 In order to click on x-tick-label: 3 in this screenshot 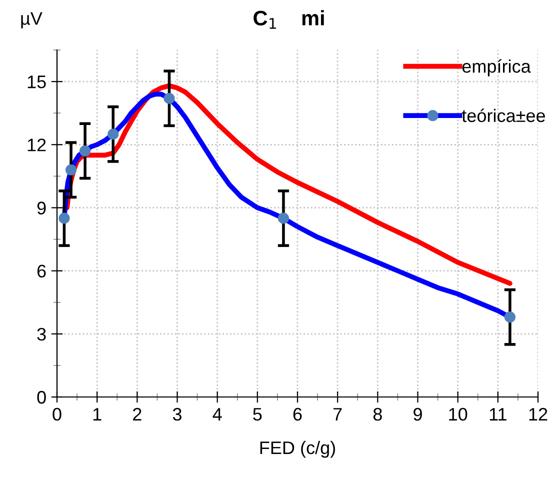, I will do `click(177, 414)`.